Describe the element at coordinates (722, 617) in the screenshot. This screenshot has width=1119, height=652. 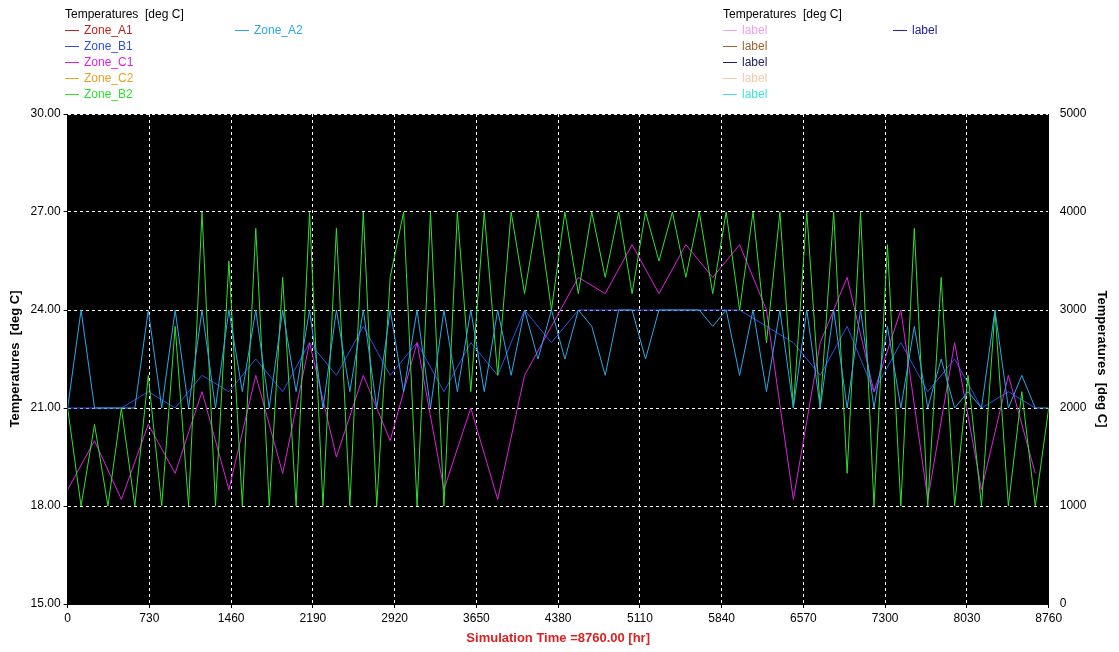
I see `x-tick-label: 5840` at that location.